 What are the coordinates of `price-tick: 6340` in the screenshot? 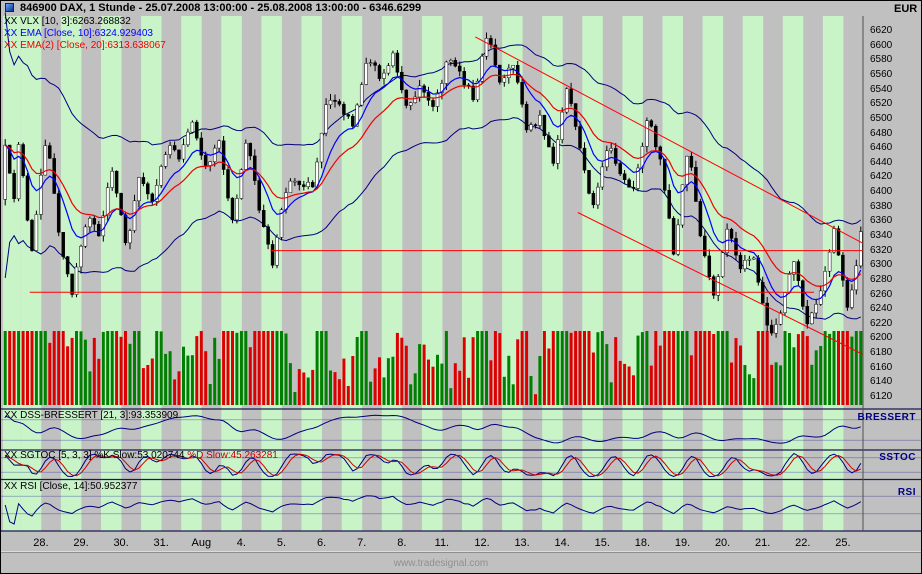 It's located at (881, 235).